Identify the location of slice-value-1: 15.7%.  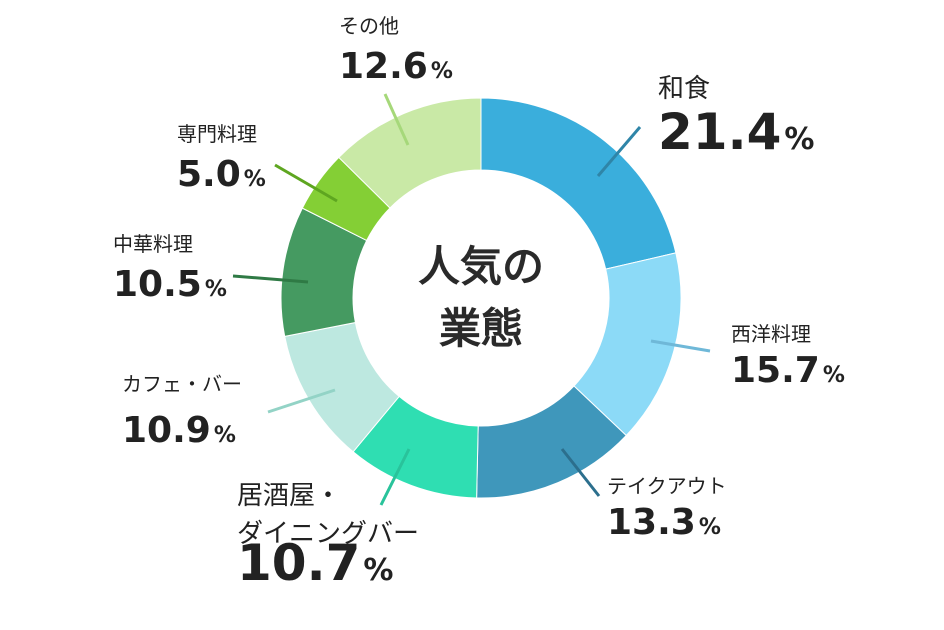
(788, 370).